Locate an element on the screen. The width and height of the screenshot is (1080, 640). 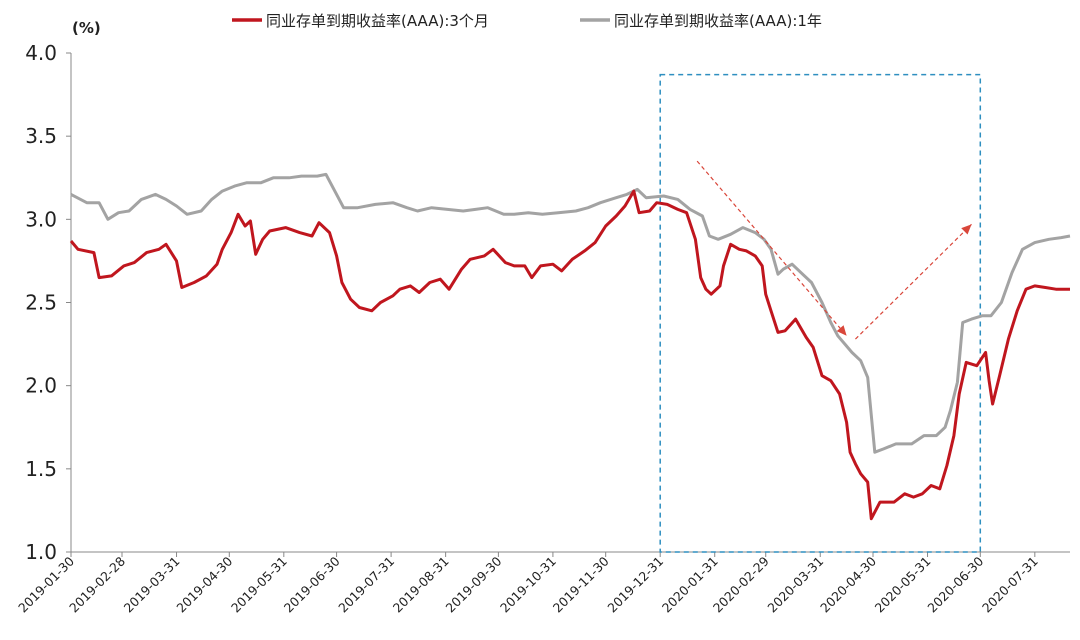
x-tick-label: 2019-11-30 is located at coordinates (581, 584).